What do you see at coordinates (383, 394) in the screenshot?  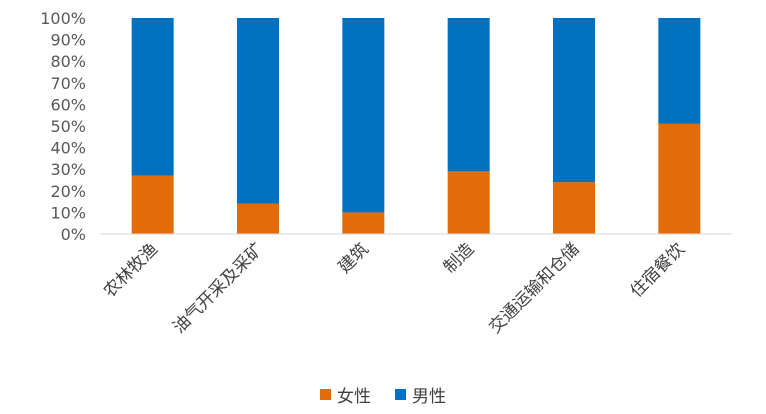 I see `legend: 女性 男性` at bounding box center [383, 394].